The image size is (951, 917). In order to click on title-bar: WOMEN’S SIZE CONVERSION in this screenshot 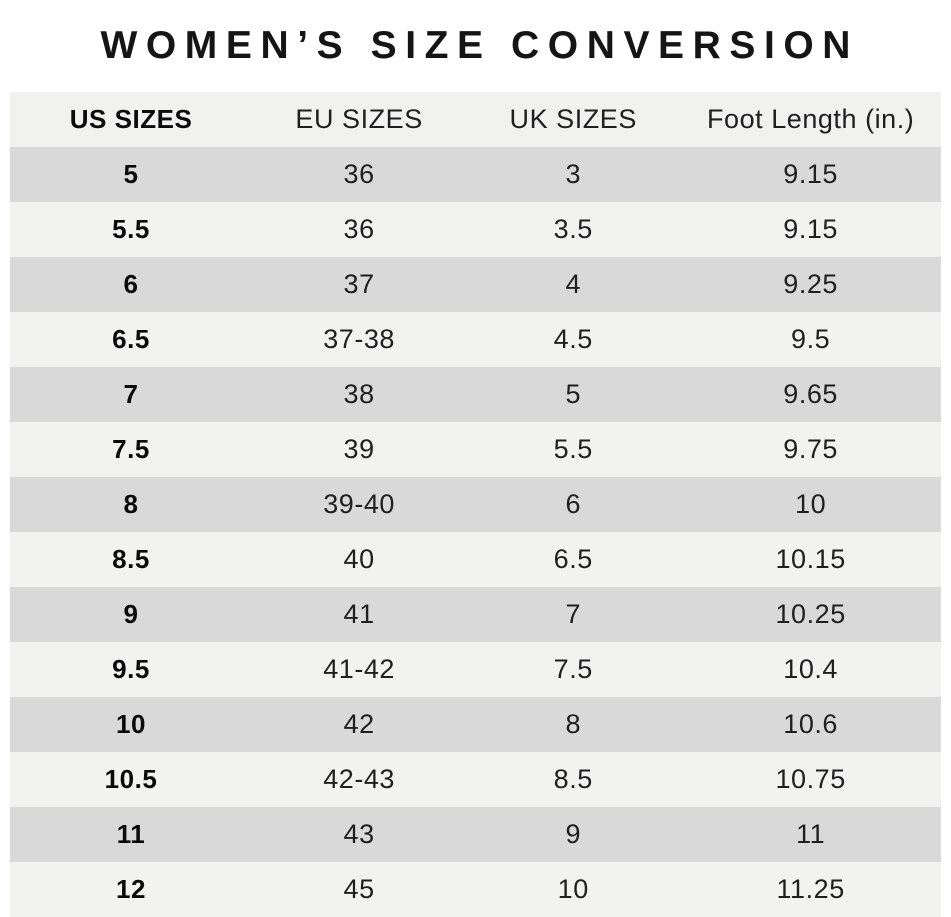, I will do `click(475, 46)`.